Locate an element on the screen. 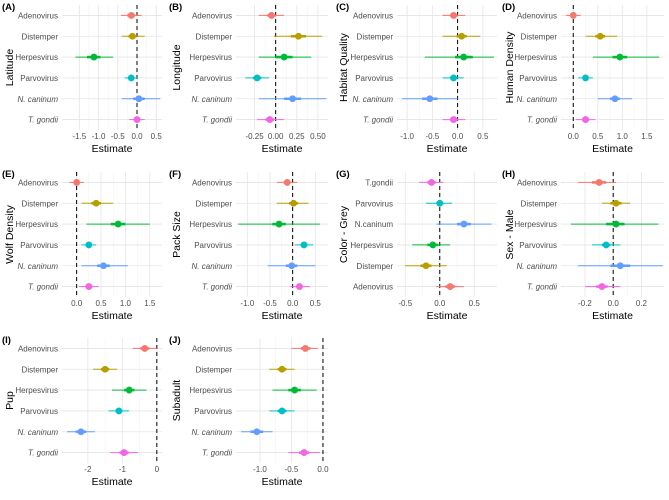  x-tick-label: -1 is located at coordinates (123, 469).